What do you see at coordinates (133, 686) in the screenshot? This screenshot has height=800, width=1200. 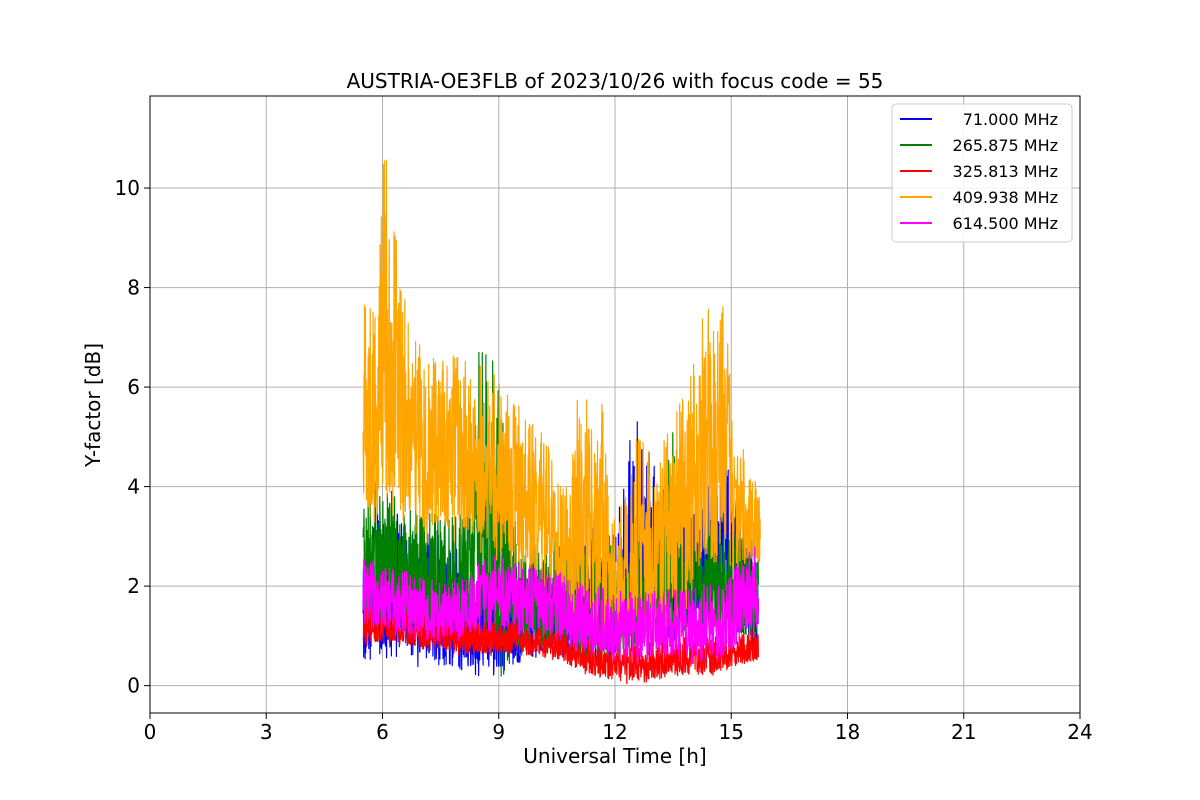 I see `y-tick-label: 0` at bounding box center [133, 686].